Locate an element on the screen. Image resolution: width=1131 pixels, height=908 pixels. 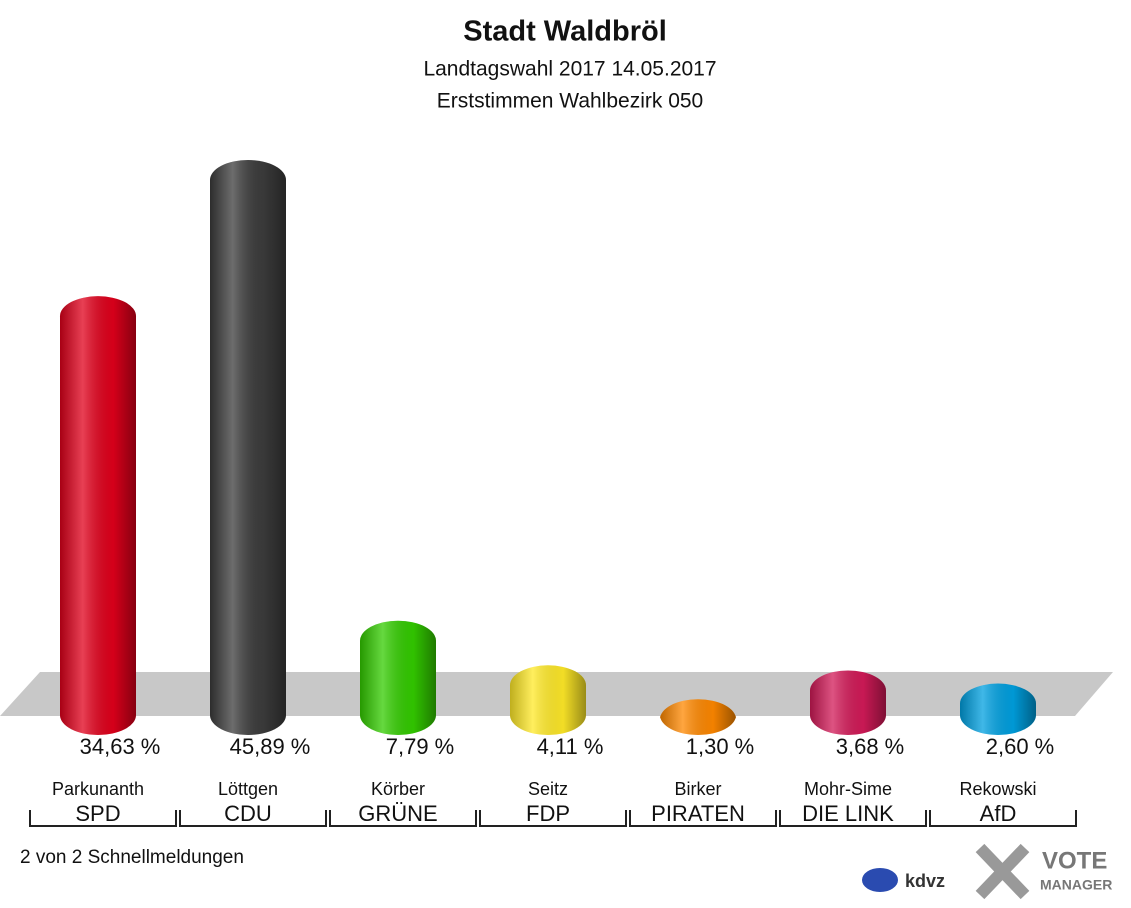
candidate-label: Birker is located at coordinates (697, 789).